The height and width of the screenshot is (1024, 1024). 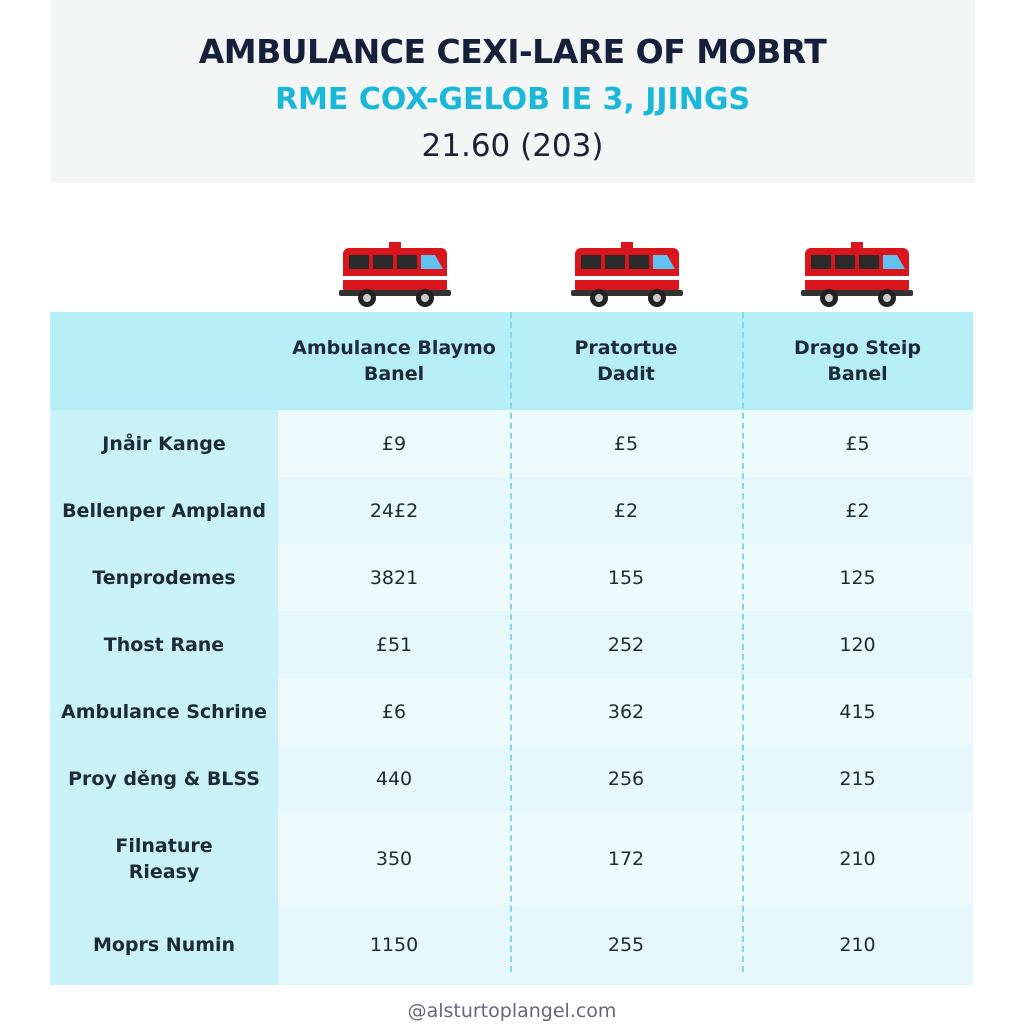 What do you see at coordinates (164, 845) in the screenshot?
I see `cell-line: Filnature` at bounding box center [164, 845].